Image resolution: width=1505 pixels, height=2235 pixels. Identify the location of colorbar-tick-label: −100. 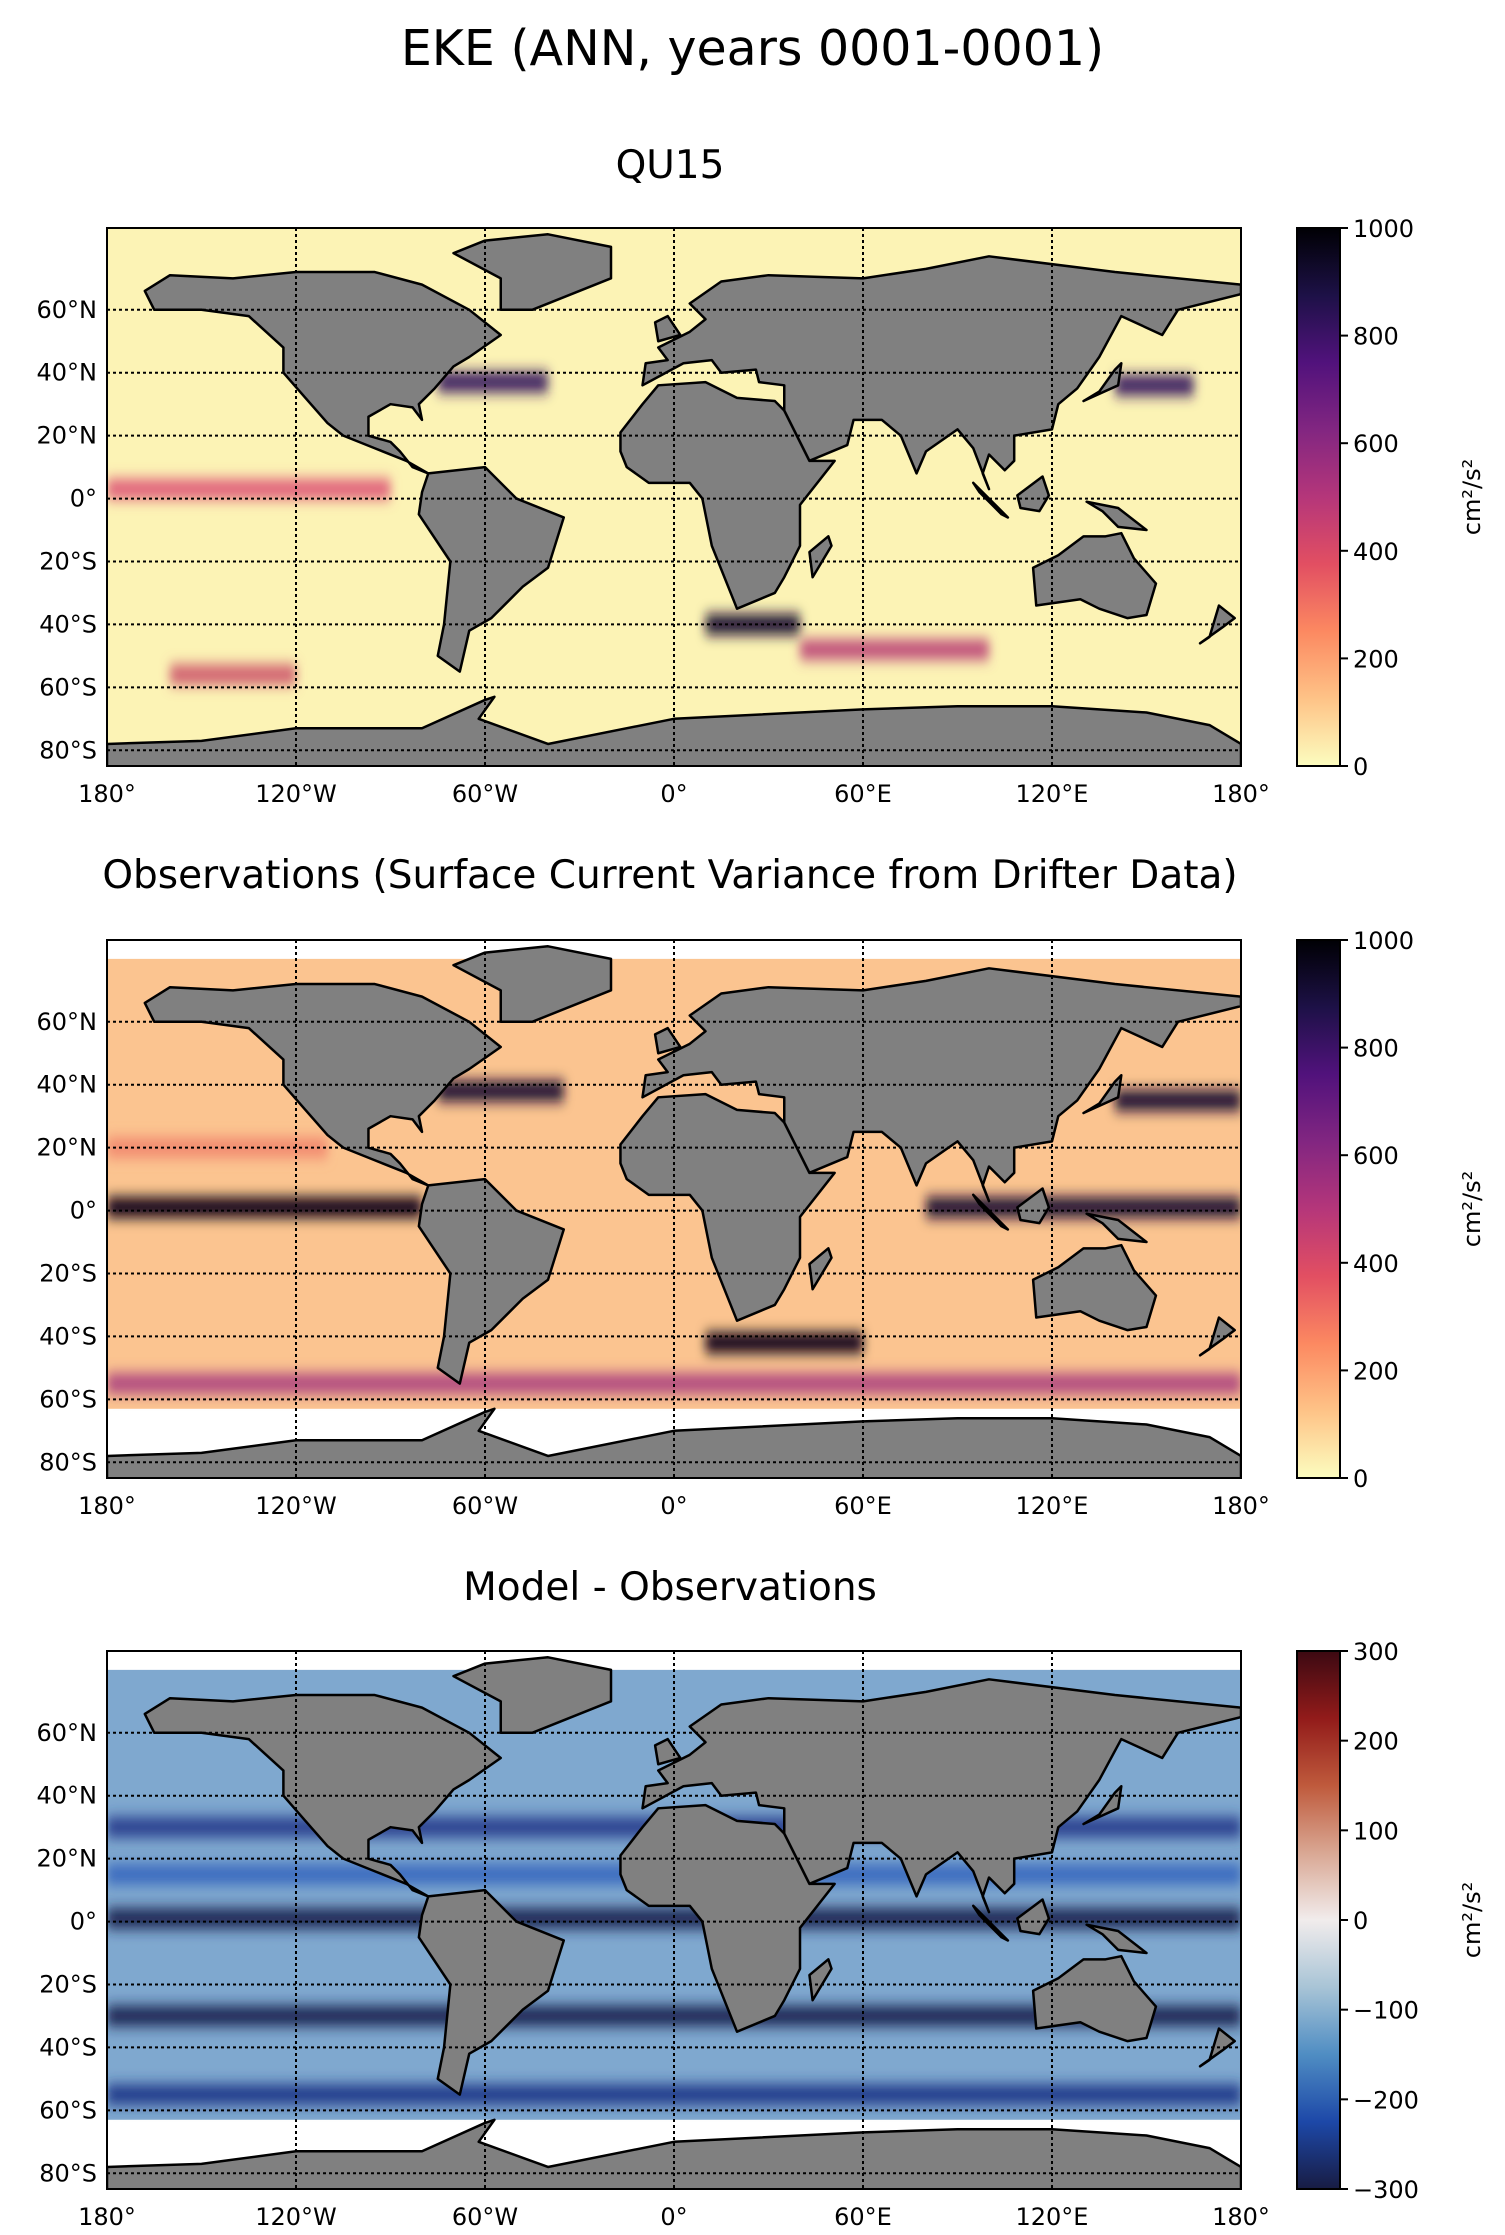
(1386, 2011).